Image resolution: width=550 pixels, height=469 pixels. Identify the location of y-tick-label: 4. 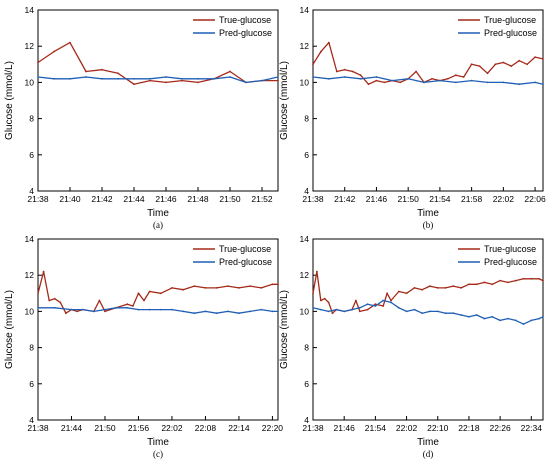
(306, 420).